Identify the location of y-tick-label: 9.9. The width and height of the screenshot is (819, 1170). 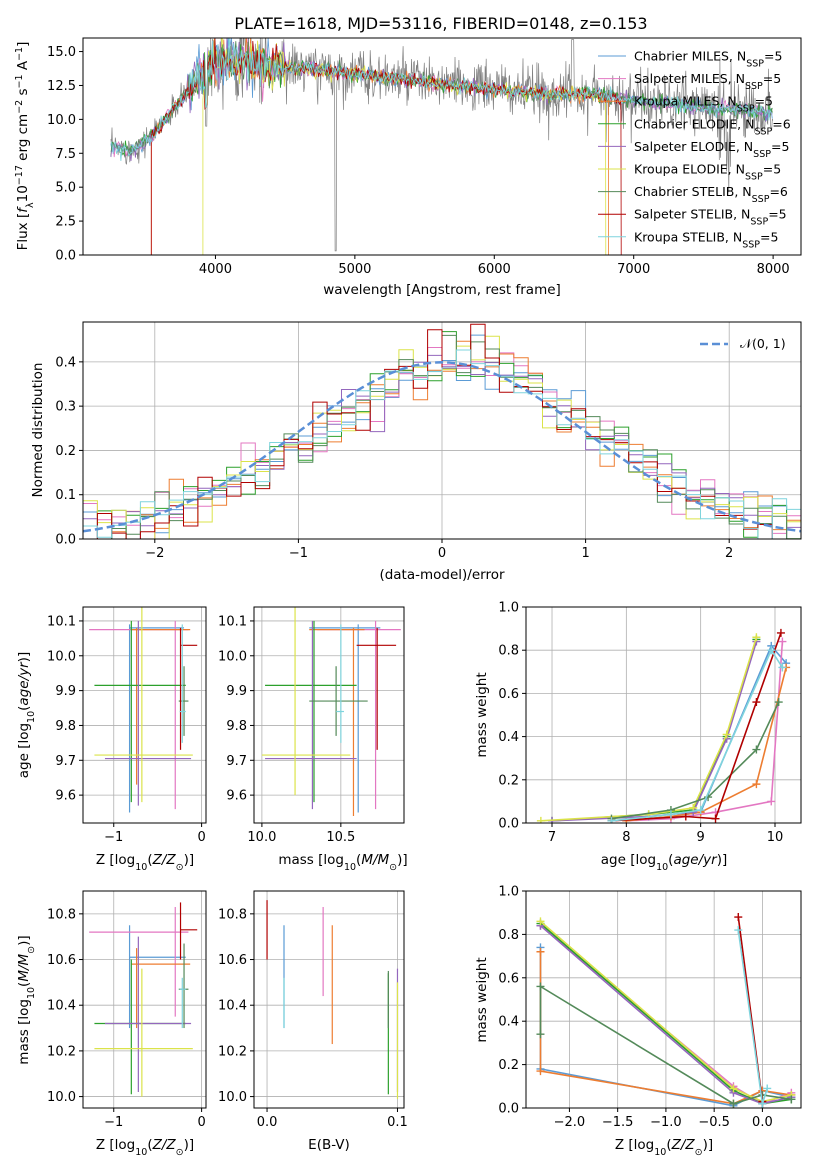
(65, 691).